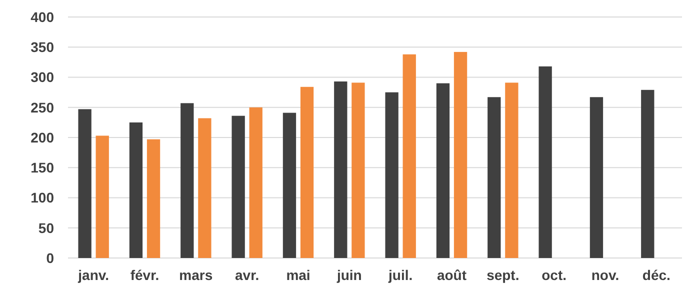 This screenshot has height=296, width=700. I want to click on x-tick-label: juin, so click(349, 275).